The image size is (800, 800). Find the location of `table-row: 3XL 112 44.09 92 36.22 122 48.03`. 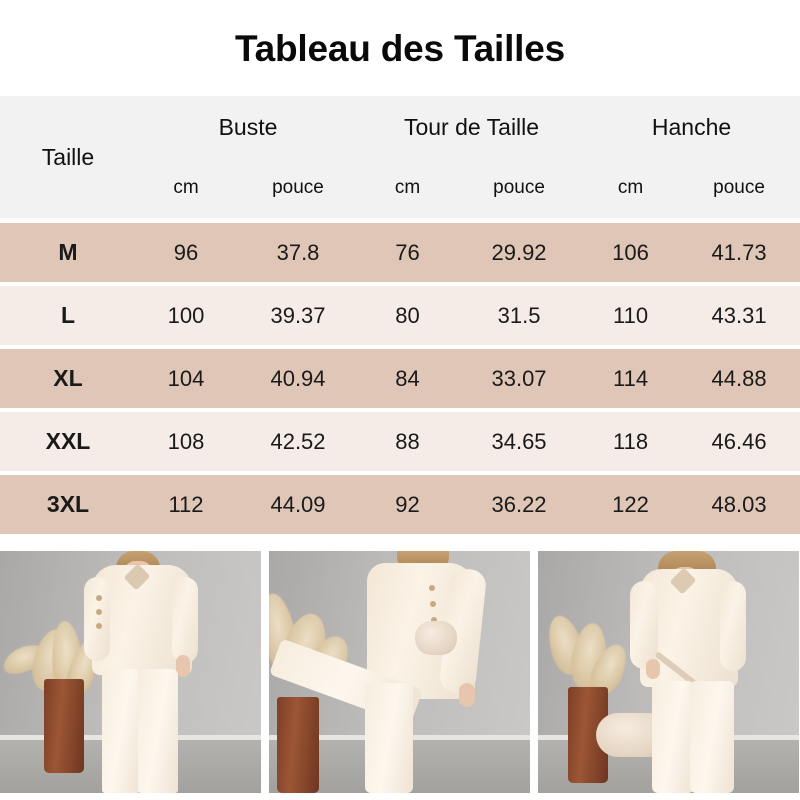

table-row: 3XL 112 44.09 92 36.22 122 48.03 is located at coordinates (400, 504).